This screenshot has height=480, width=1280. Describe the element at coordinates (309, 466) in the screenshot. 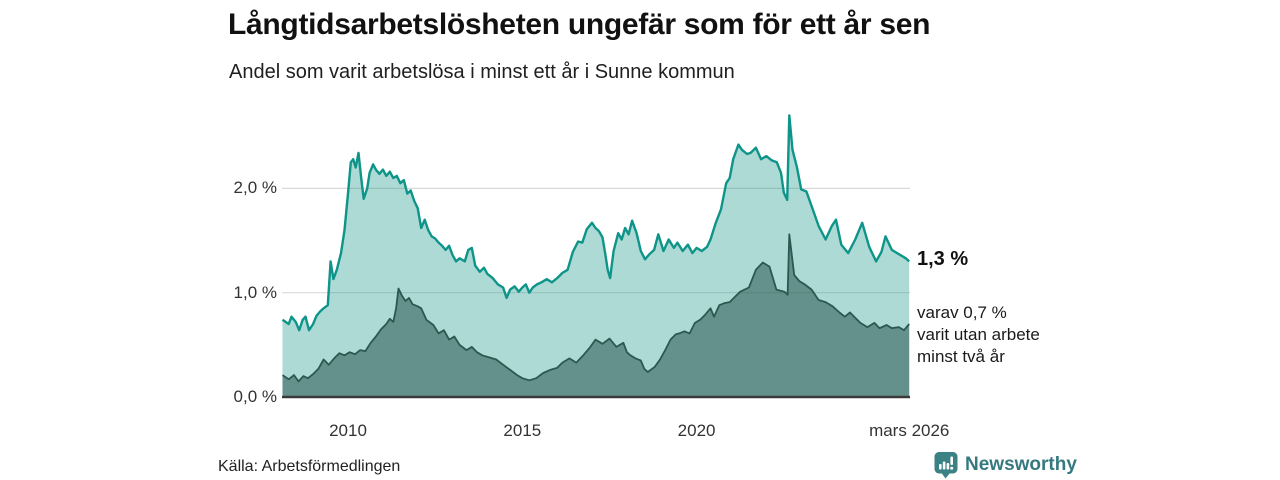

I see `source-text: Källa: Arbetsförmedlingen` at that location.